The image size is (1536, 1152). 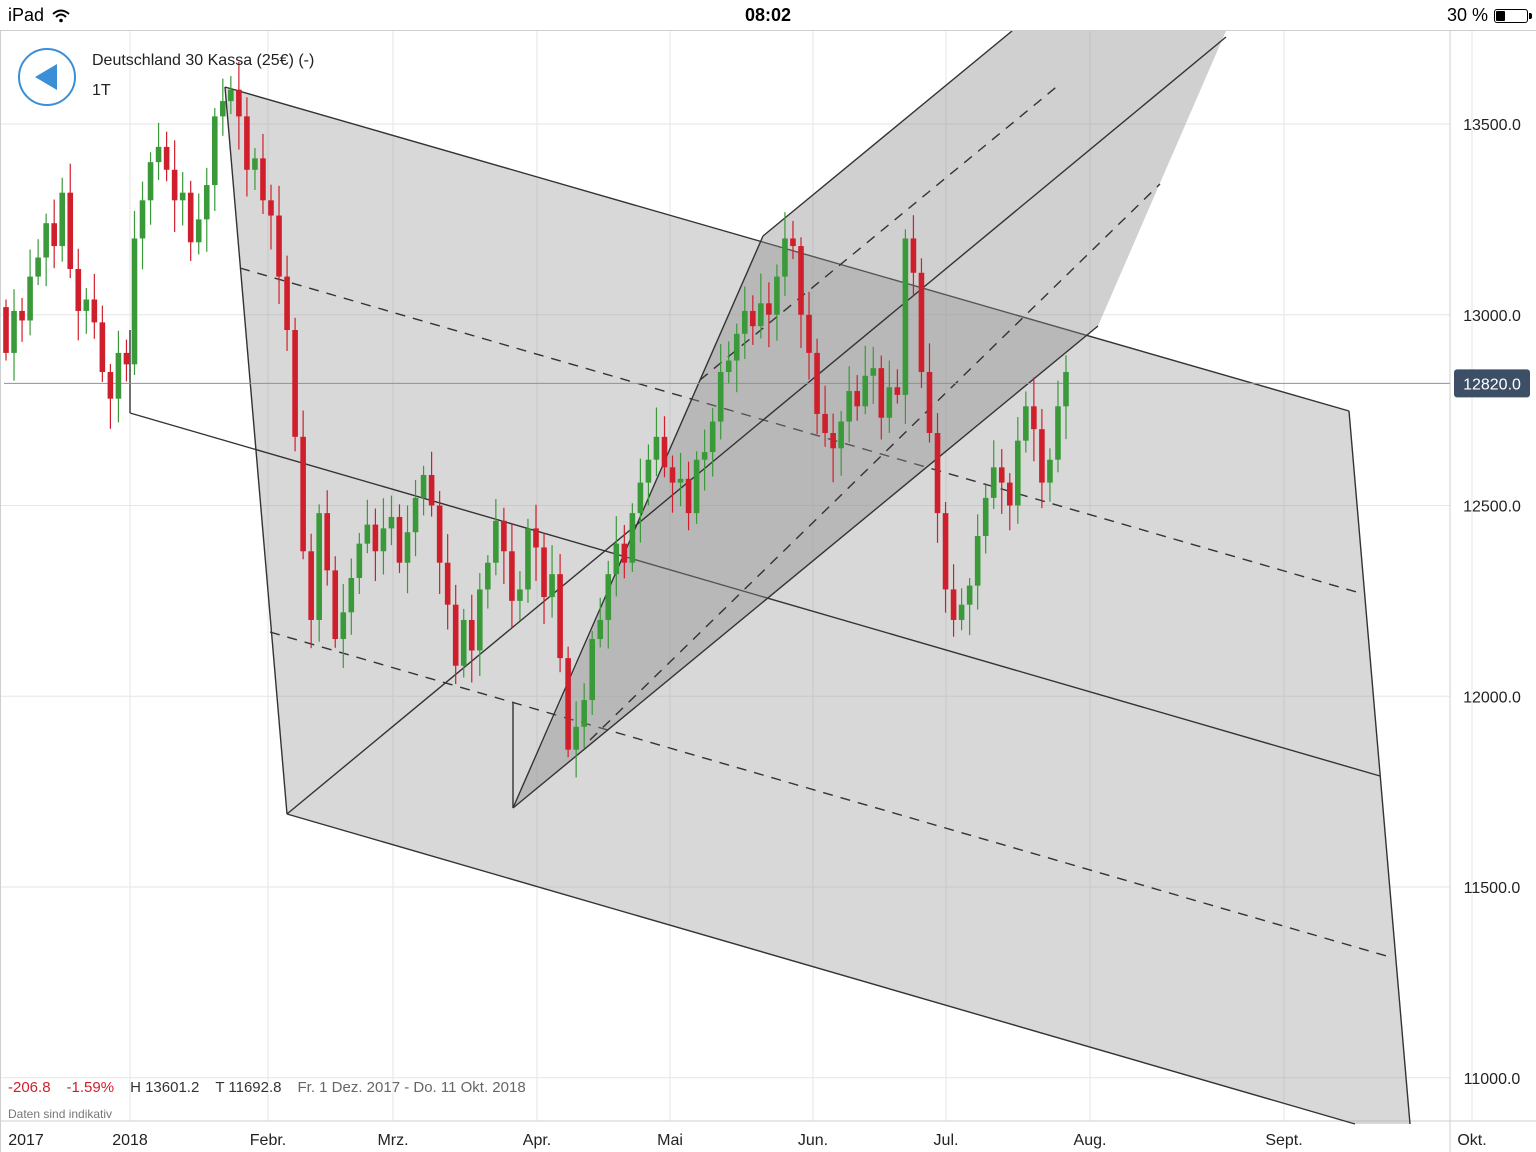 What do you see at coordinates (768, 15) in the screenshot?
I see `clock: 08:02` at bounding box center [768, 15].